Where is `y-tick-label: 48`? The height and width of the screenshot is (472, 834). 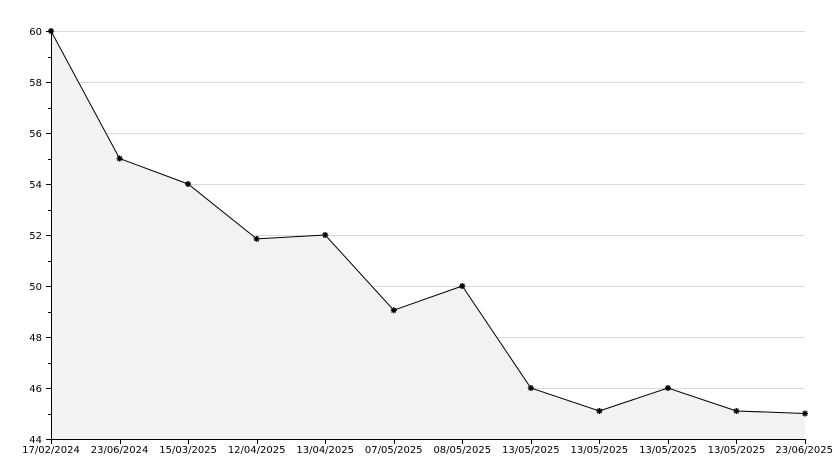
y-tick-label: 48 is located at coordinates (35, 338).